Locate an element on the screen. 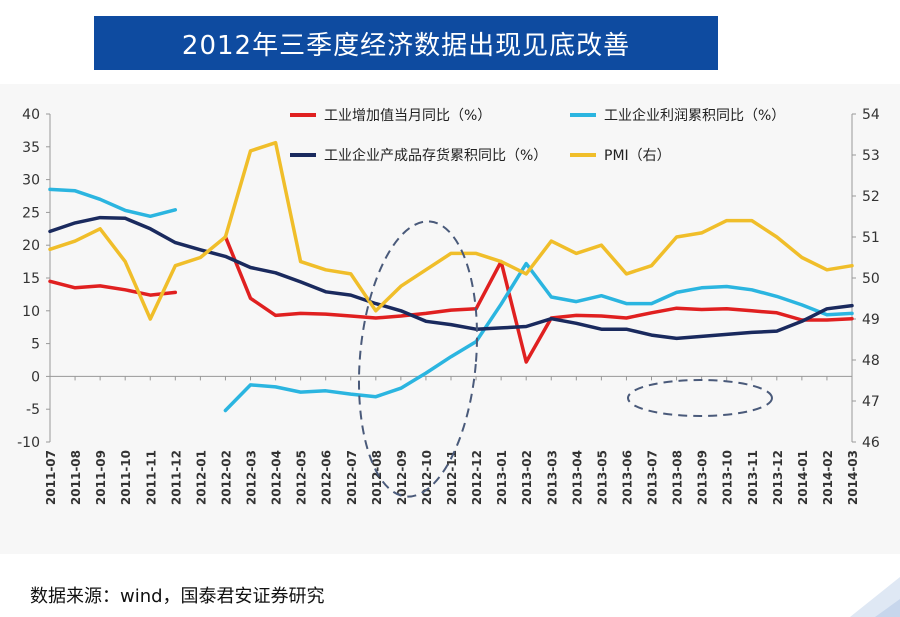  legend-label: PMI（右） is located at coordinates (637, 156).